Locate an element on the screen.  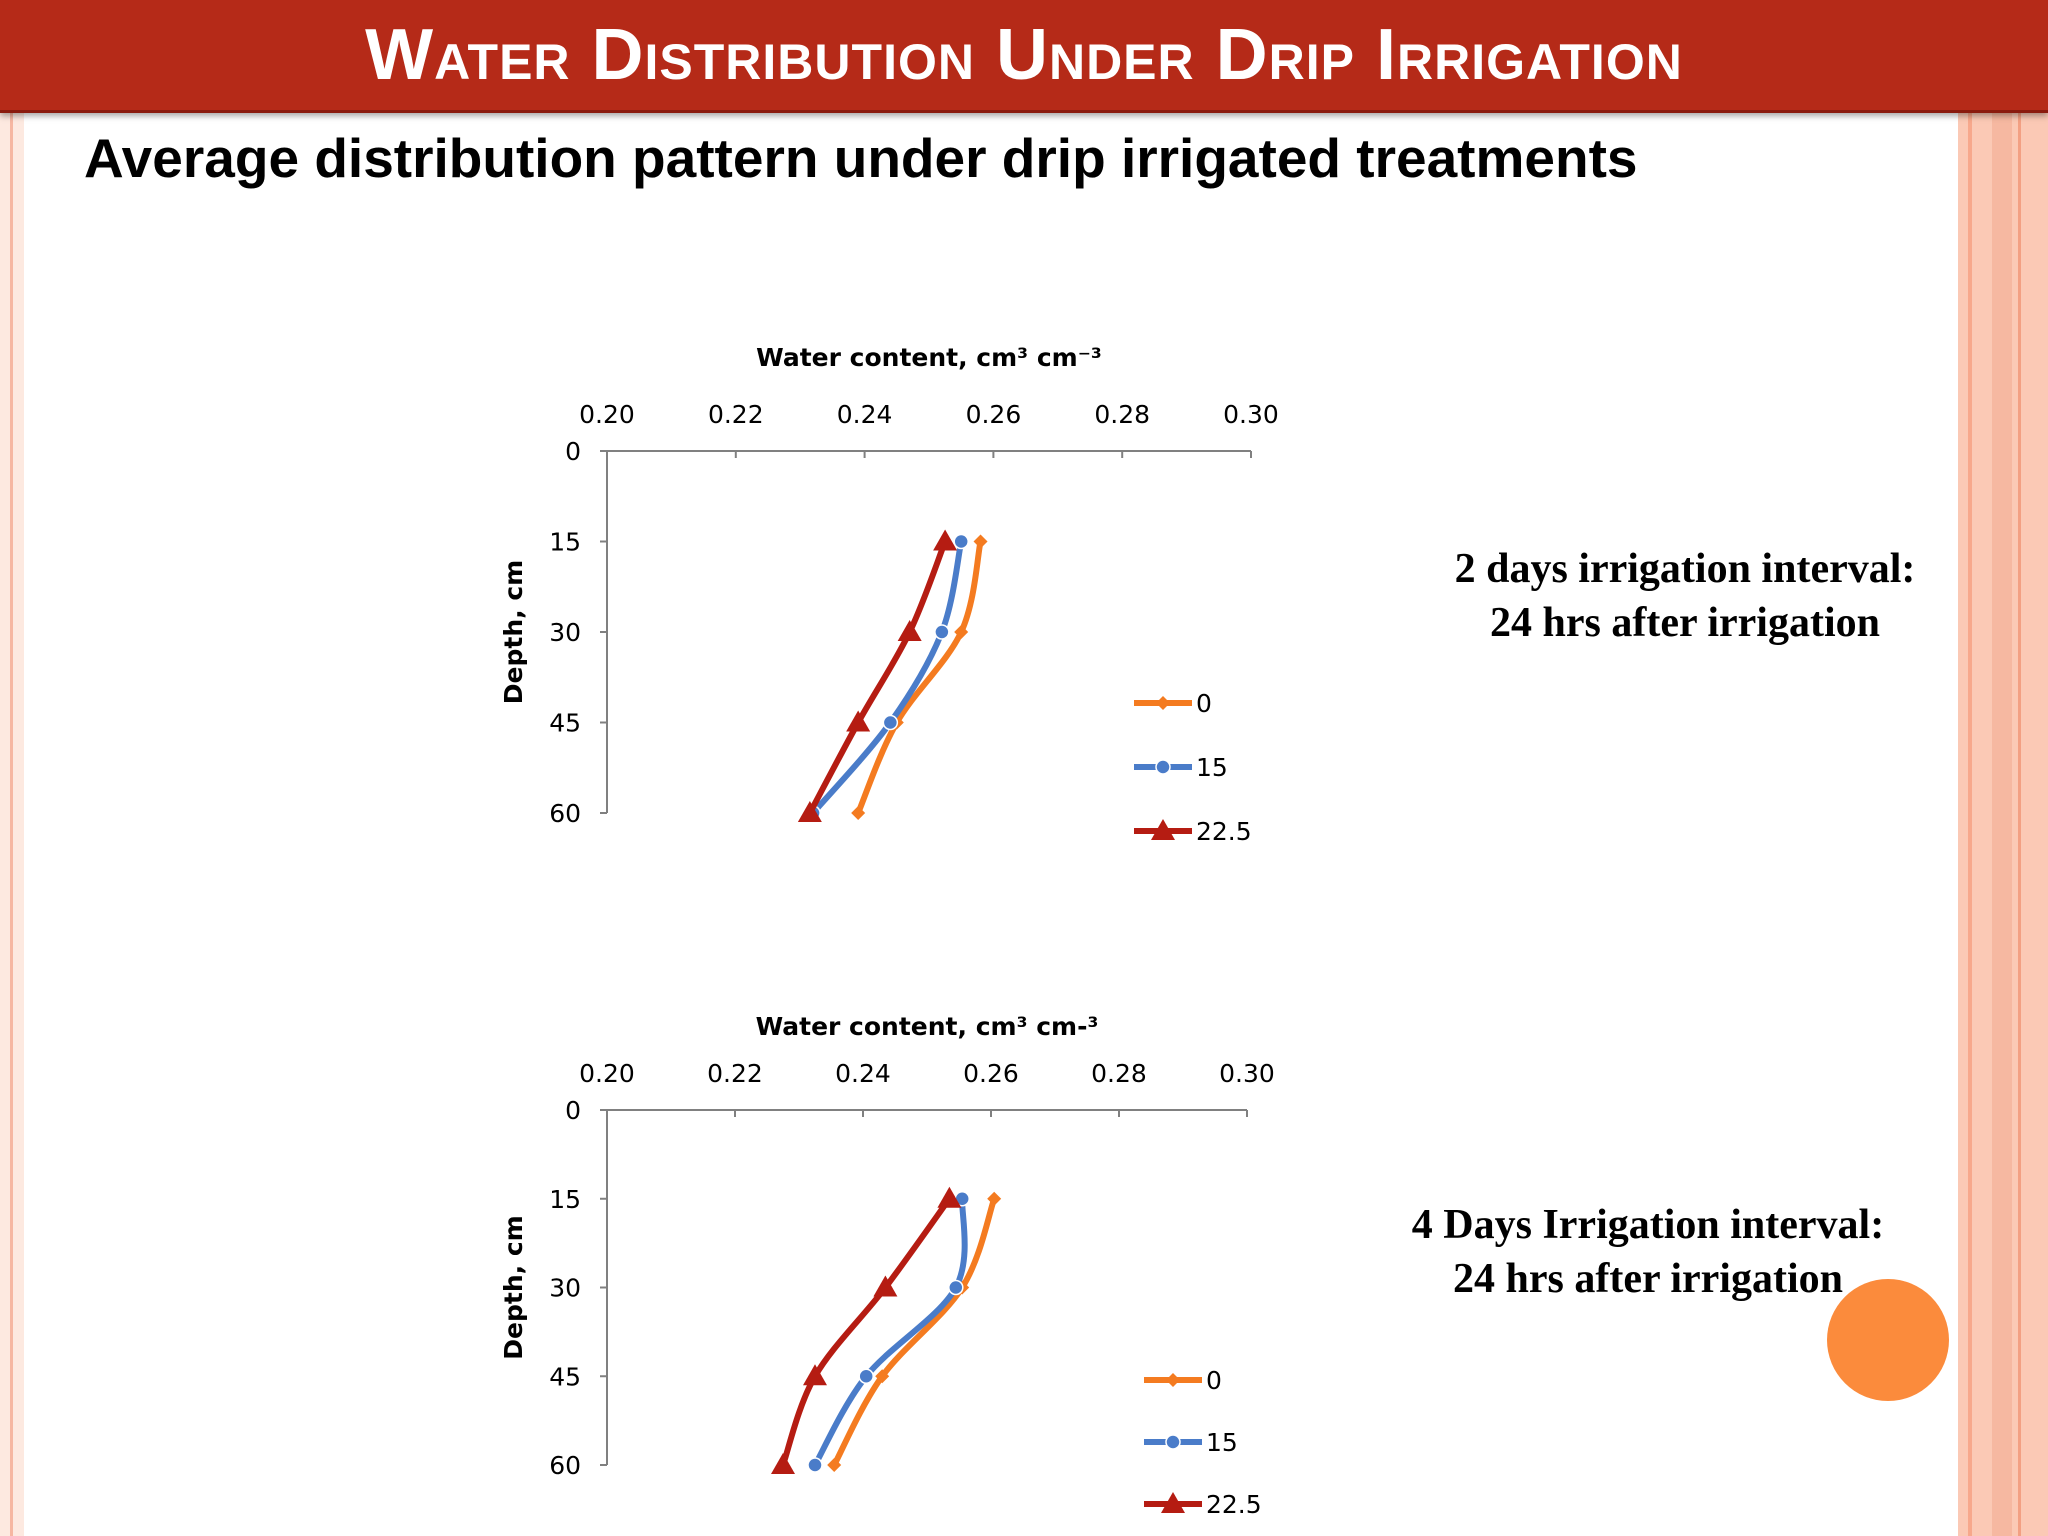
x-axis-title: Water content, cm³ cm⁻³ is located at coordinates (929, 357).